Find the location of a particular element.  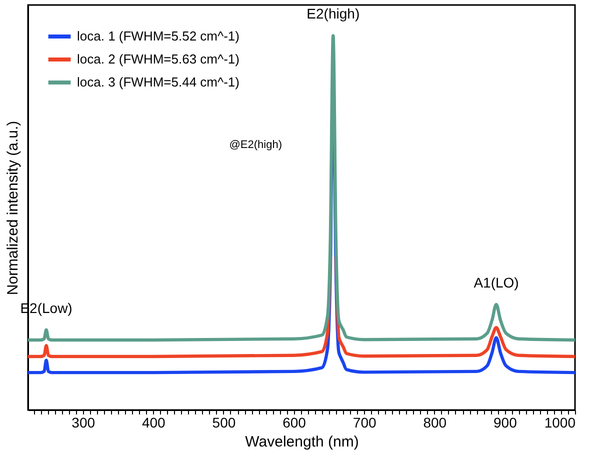

x-tick-label: 300 is located at coordinates (84, 422).